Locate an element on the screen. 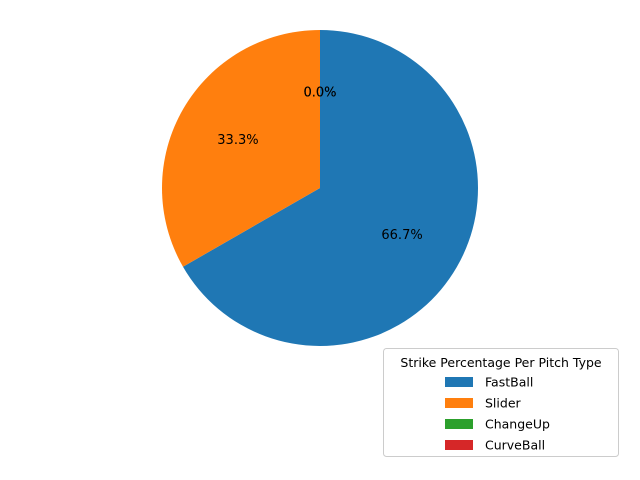 The image size is (640, 480). legend-swatch-changeup is located at coordinates (459, 424).